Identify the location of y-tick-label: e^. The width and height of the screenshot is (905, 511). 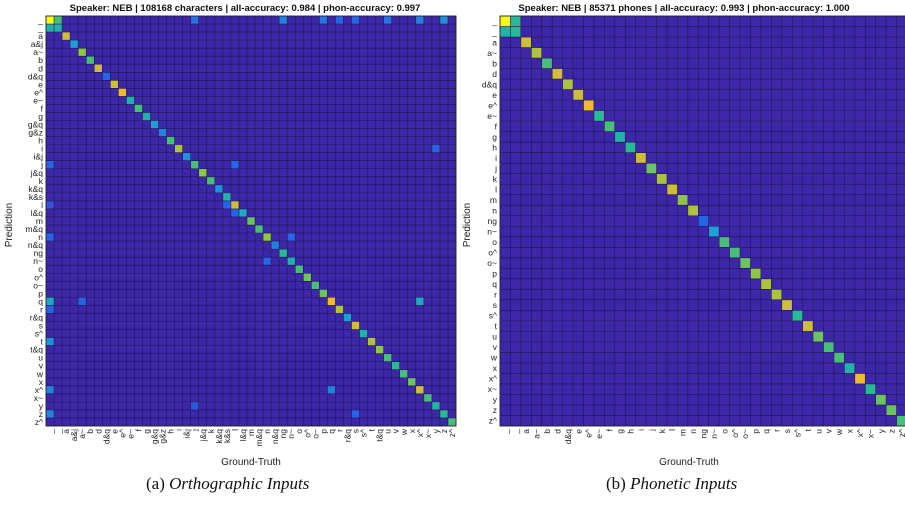
(38, 92).